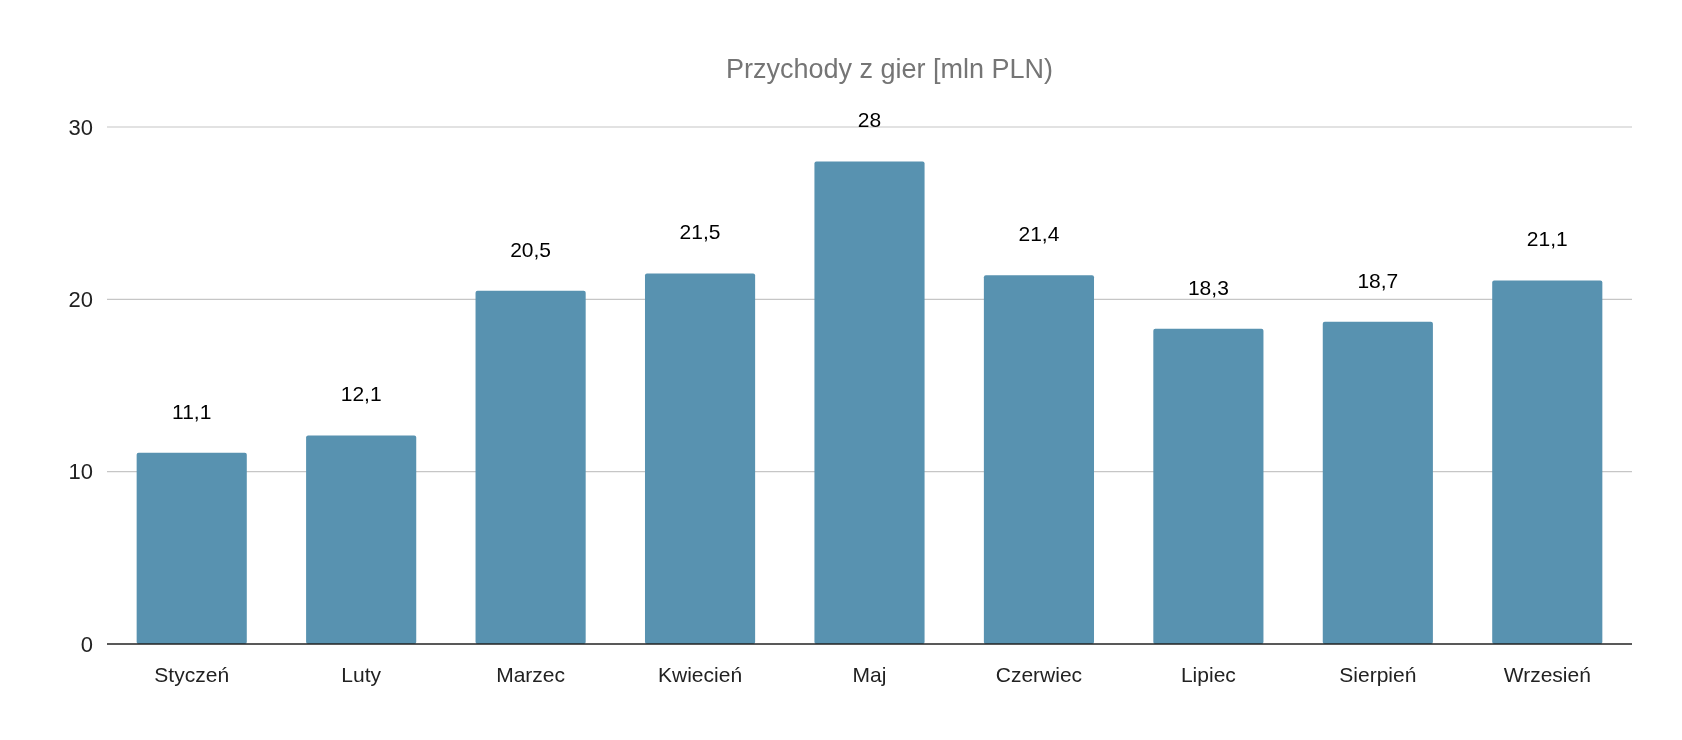  Describe the element at coordinates (889, 69) in the screenshot. I see `chart-title: Przychody z gier [mln PLN)` at that location.